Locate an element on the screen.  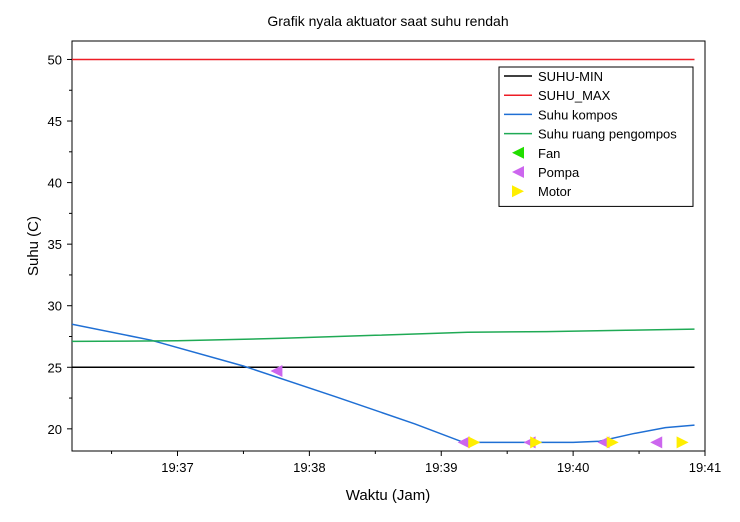
legend-box is located at coordinates (596, 136).